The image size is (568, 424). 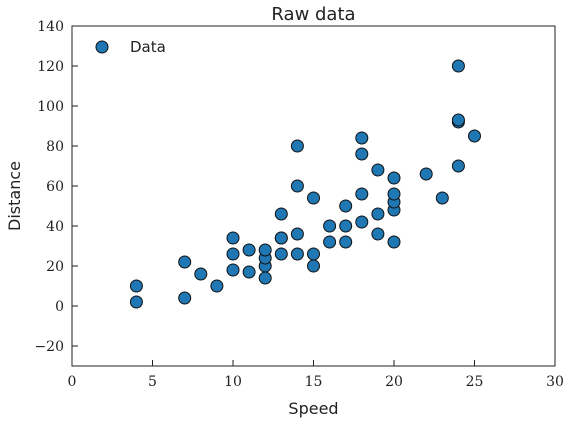 What do you see at coordinates (555, 382) in the screenshot?
I see `x-tick-label: 30` at bounding box center [555, 382].